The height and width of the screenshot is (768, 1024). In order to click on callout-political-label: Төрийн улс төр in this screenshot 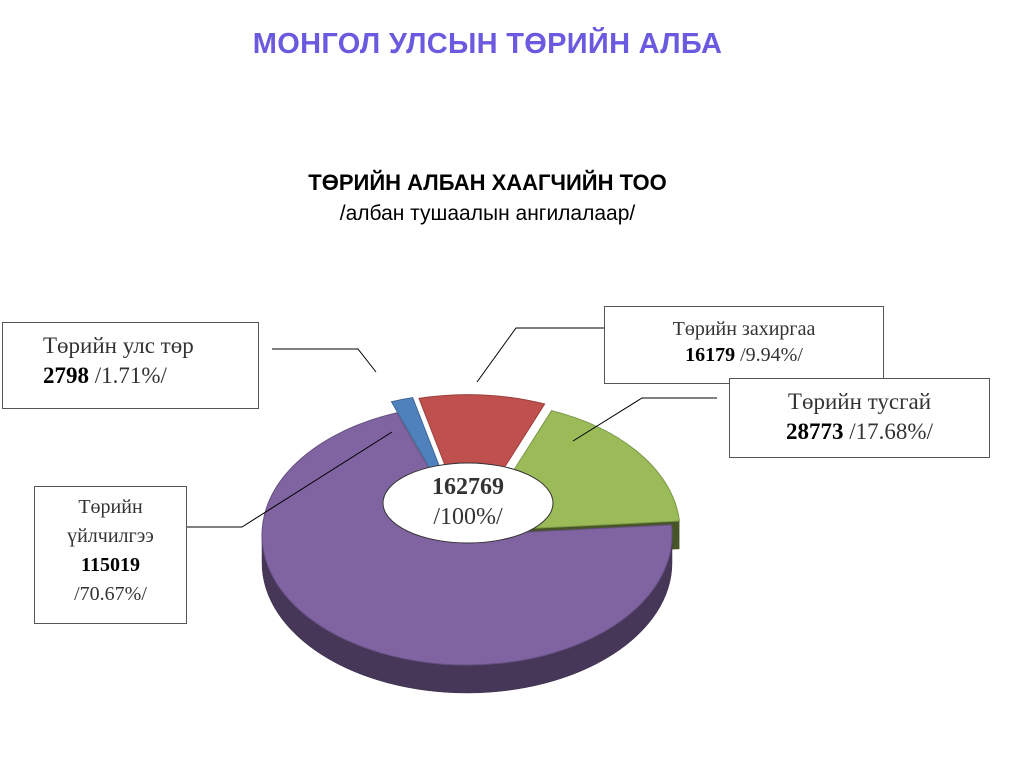, I will do `click(118, 345)`.